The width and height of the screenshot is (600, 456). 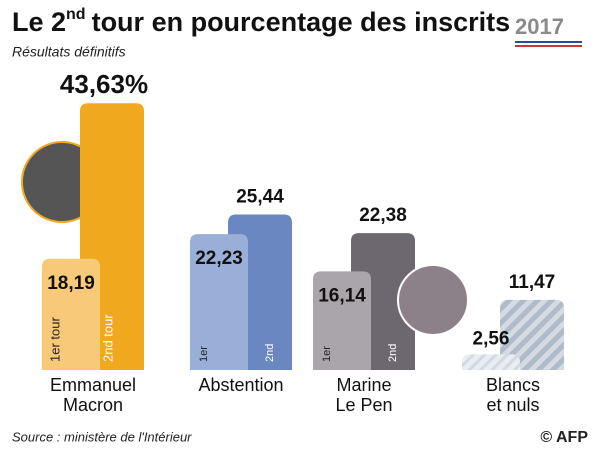 I want to click on value-label: 2,56, so click(x=491, y=338).